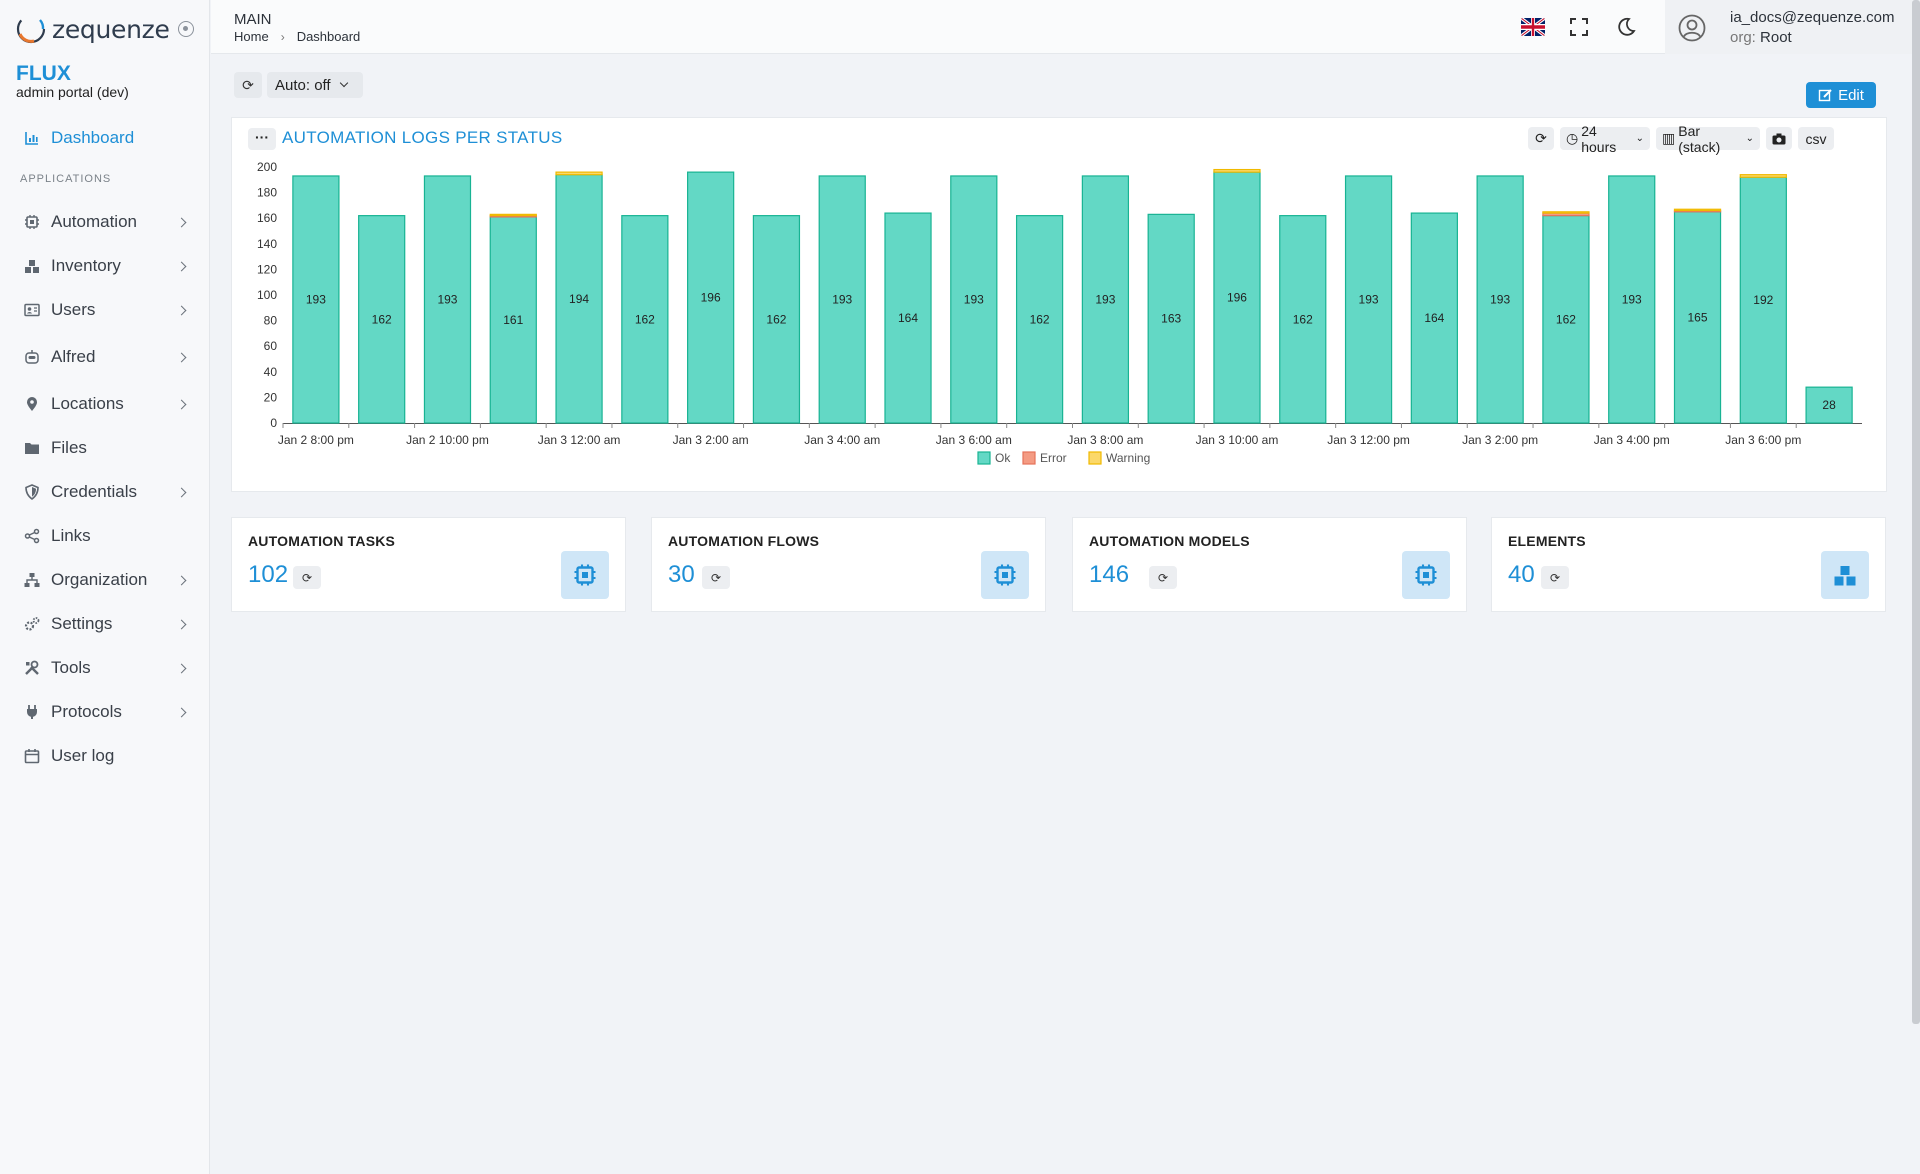  What do you see at coordinates (1533, 27) in the screenshot?
I see `language-flag-icon` at bounding box center [1533, 27].